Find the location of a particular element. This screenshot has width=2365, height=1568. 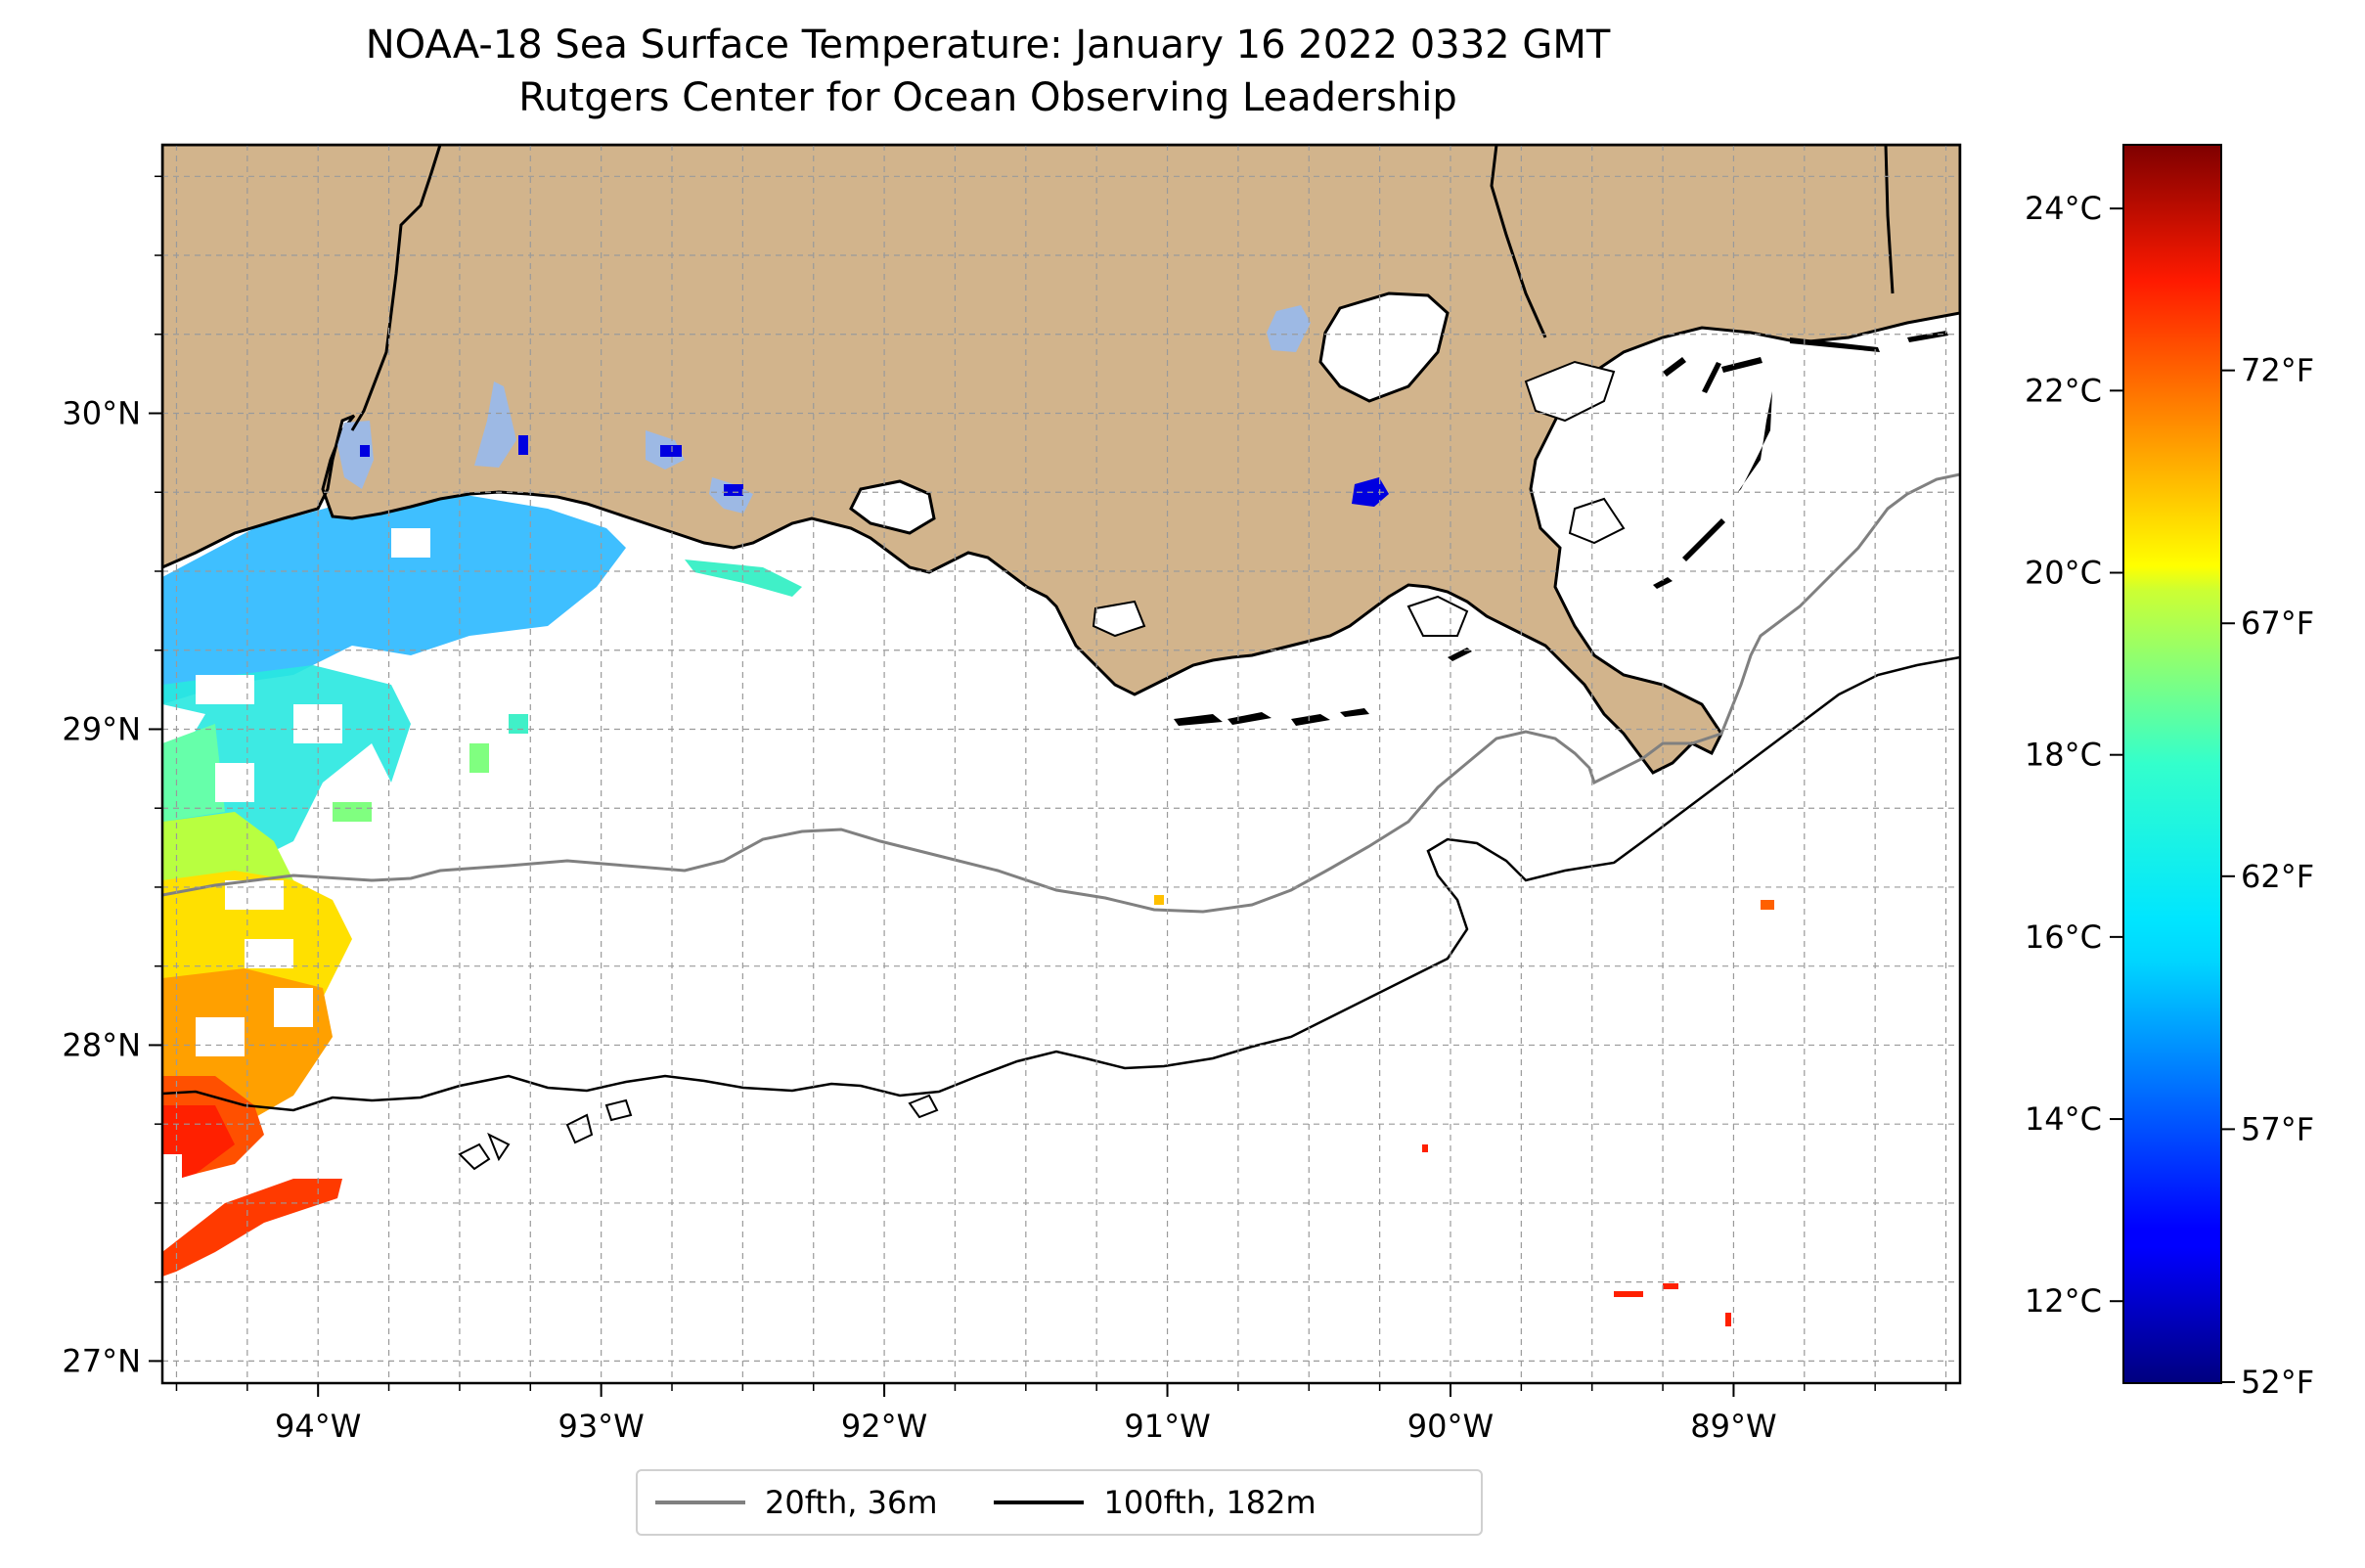

celsius-tick-label: 22°C is located at coordinates (2063, 390).